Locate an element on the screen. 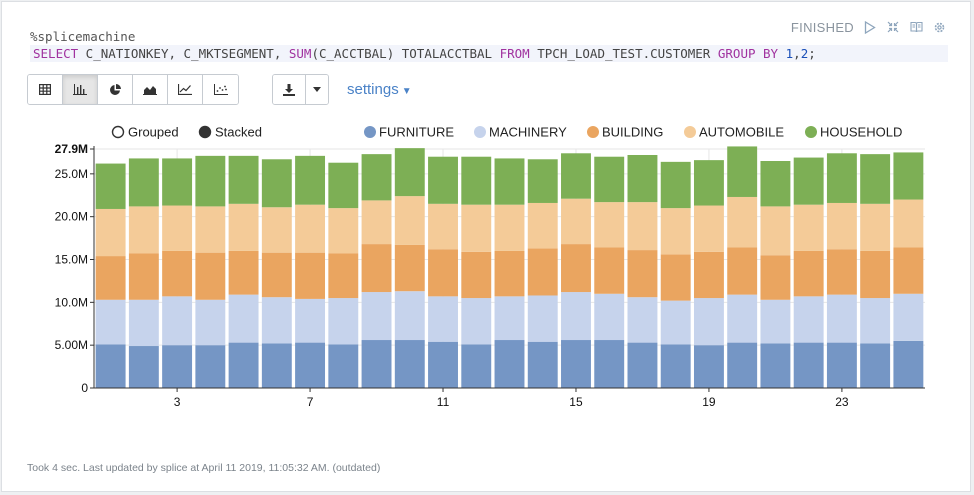 Image resolution: width=974 pixels, height=495 pixels. download-button is located at coordinates (289, 89).